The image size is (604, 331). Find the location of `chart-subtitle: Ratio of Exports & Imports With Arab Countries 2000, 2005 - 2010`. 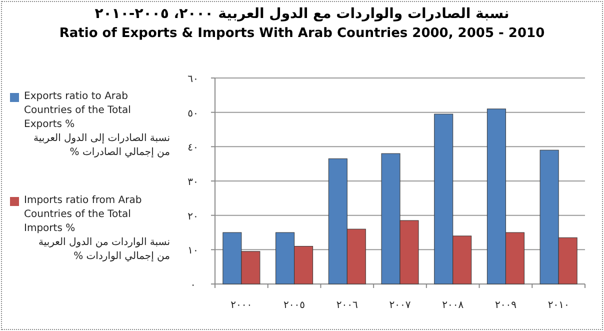

chart-subtitle: Ratio of Exports & Imports With Arab Countries 2000, 2005 - 2010 is located at coordinates (302, 33).